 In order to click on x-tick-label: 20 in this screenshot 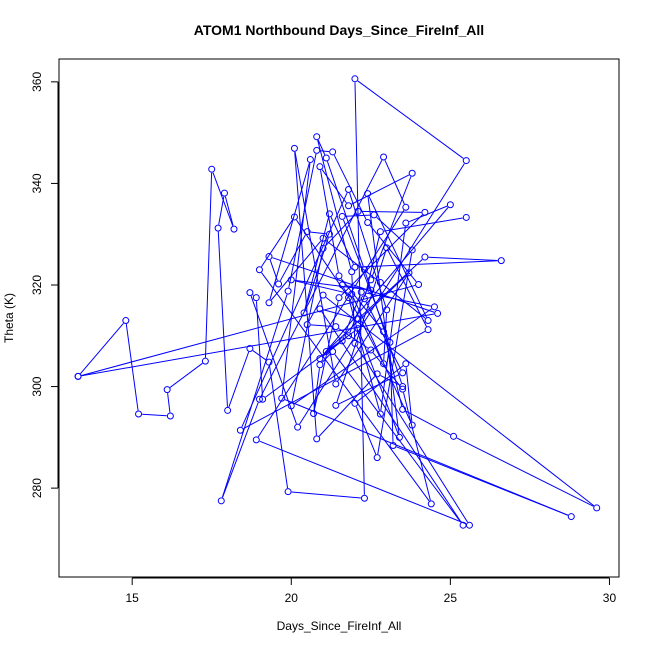, I will do `click(292, 598)`.